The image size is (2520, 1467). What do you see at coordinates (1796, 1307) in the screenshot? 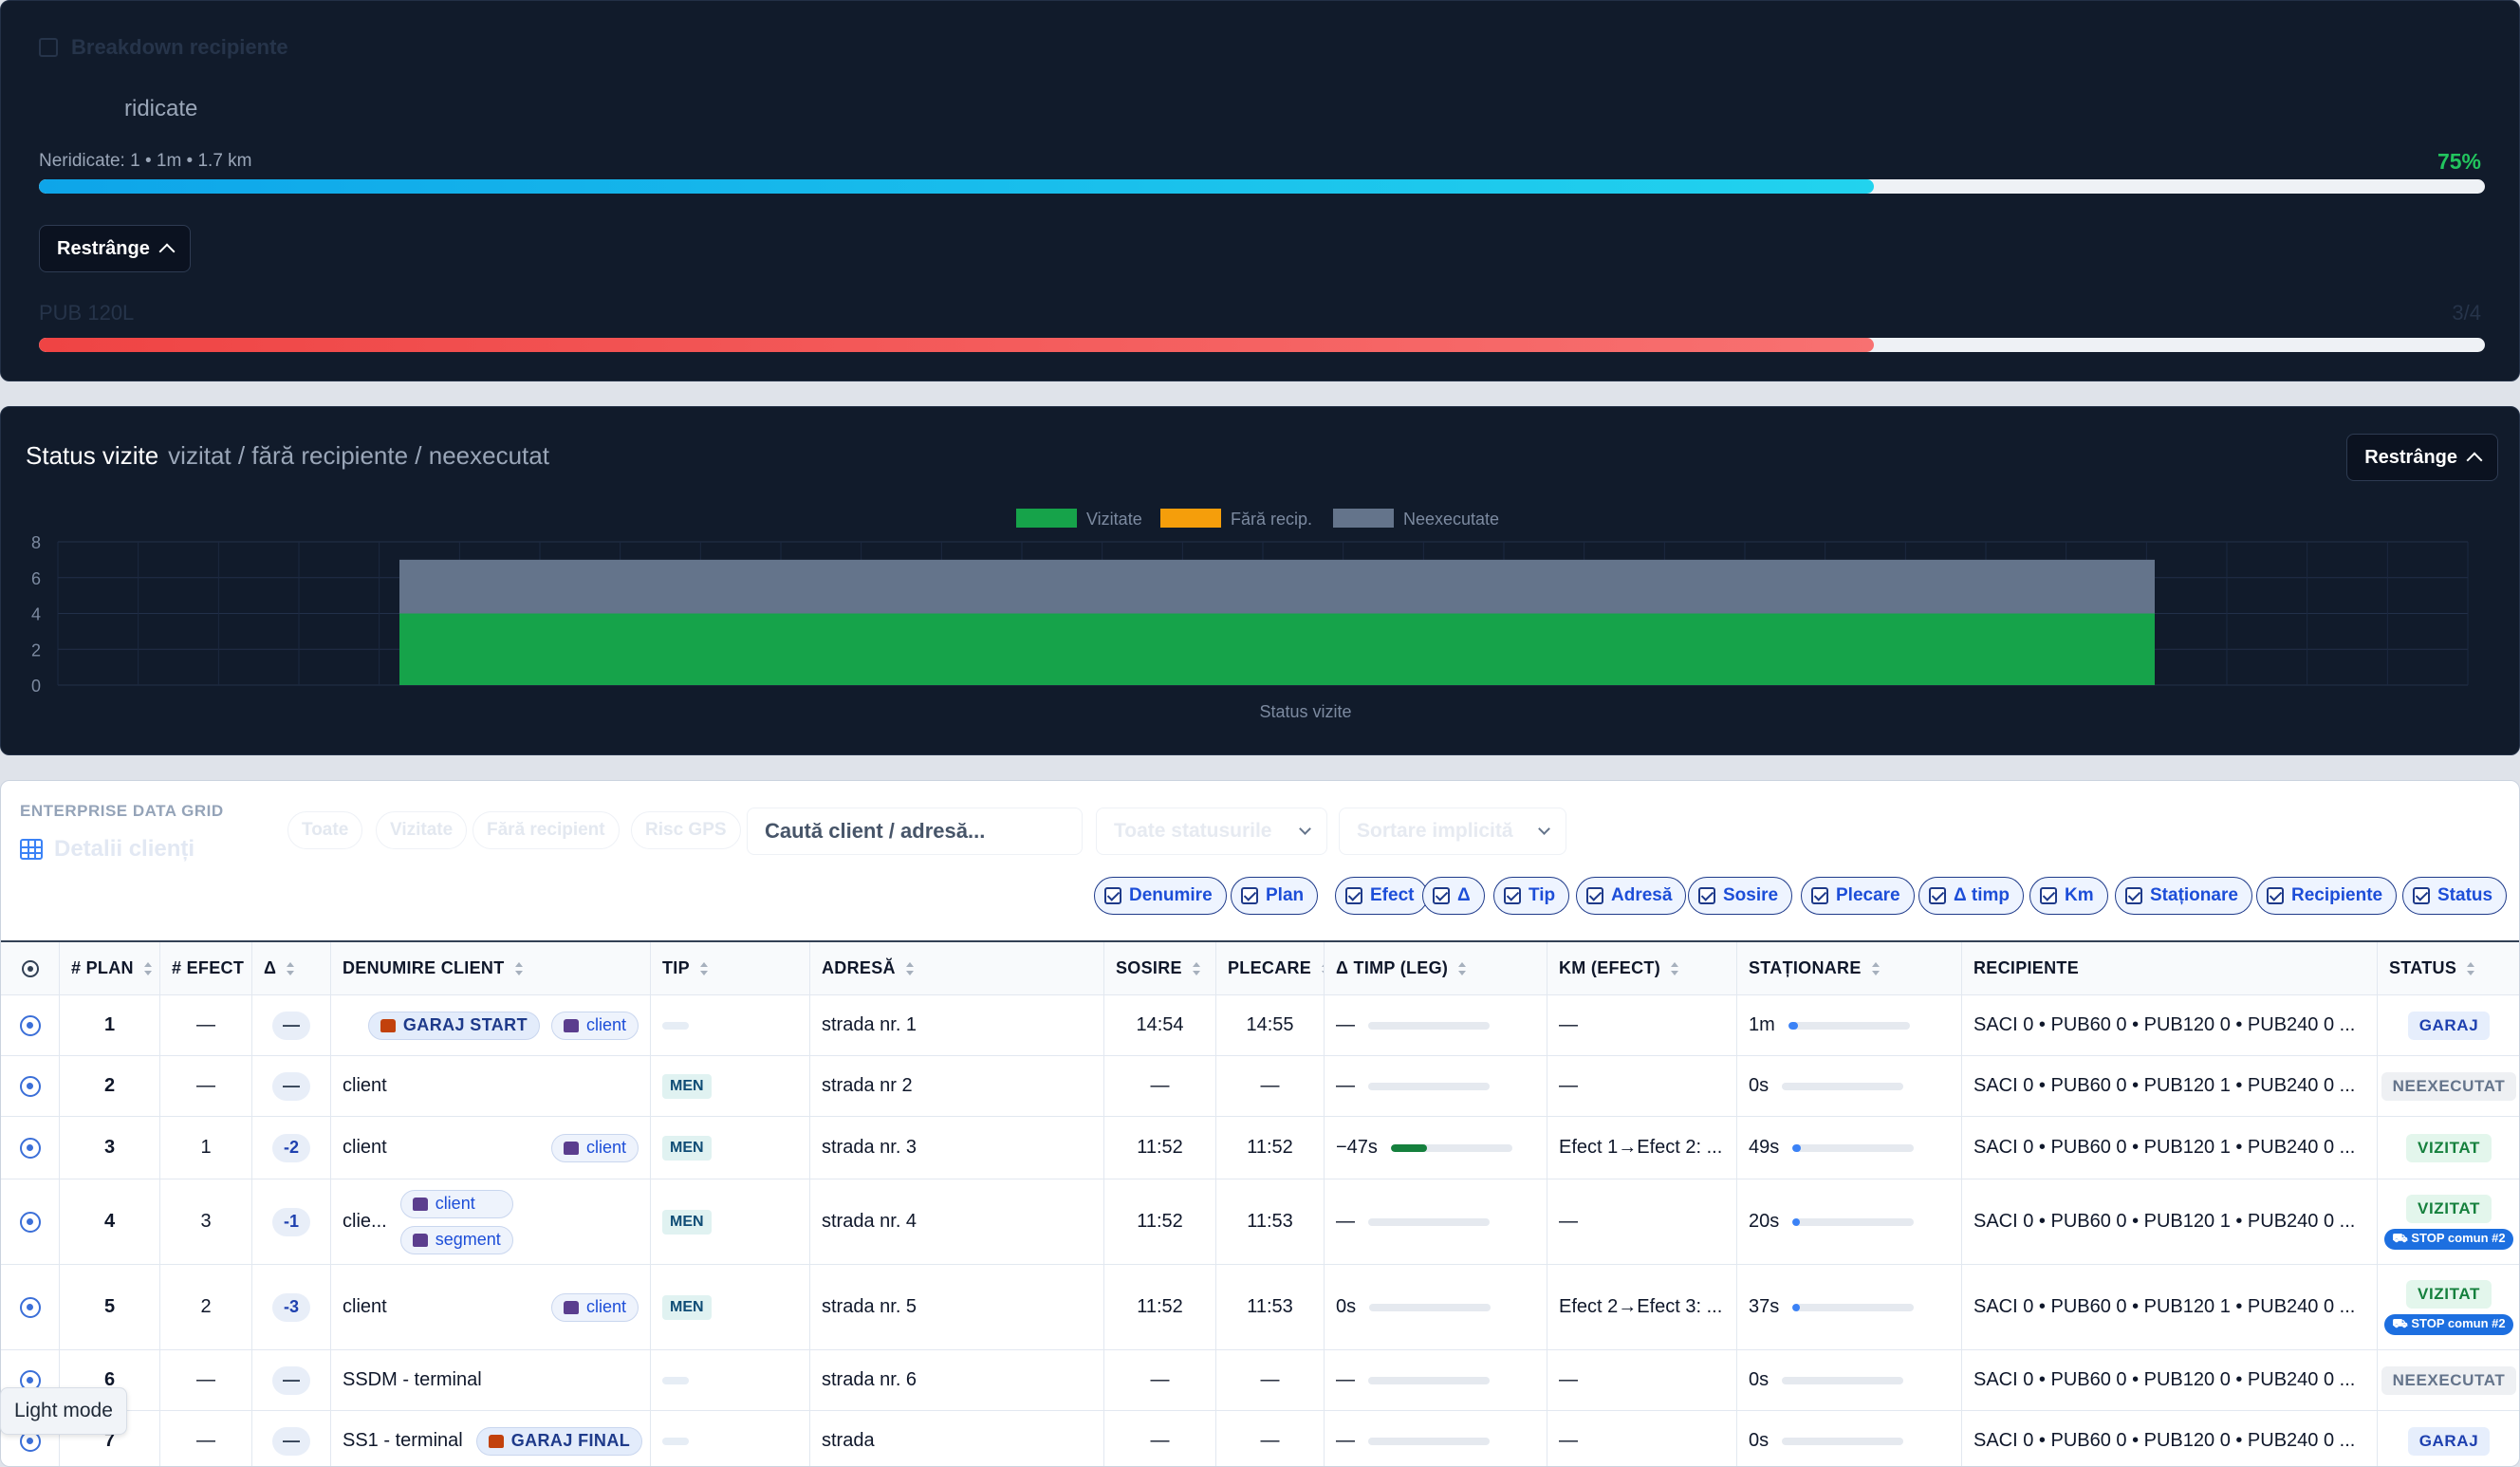
I see `stationing-fill` at bounding box center [1796, 1307].